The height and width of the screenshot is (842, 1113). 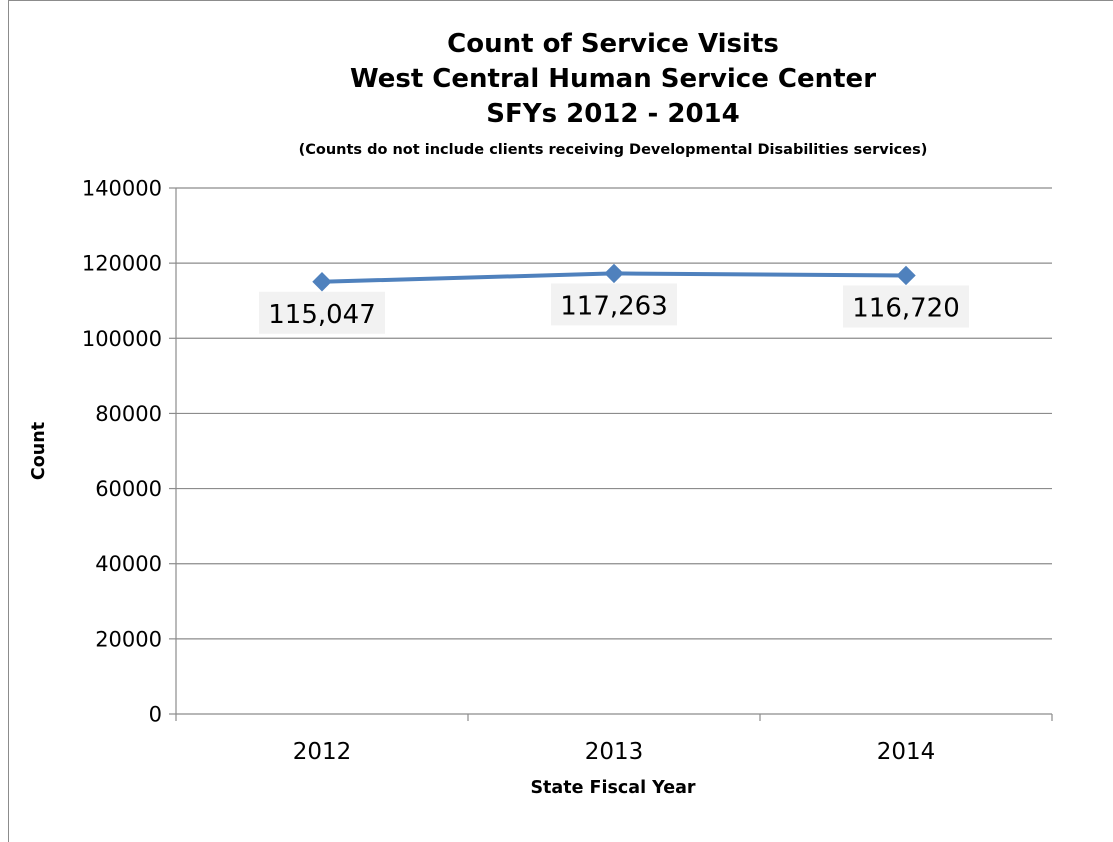 I want to click on x-tick-label: 2014, so click(x=906, y=752).